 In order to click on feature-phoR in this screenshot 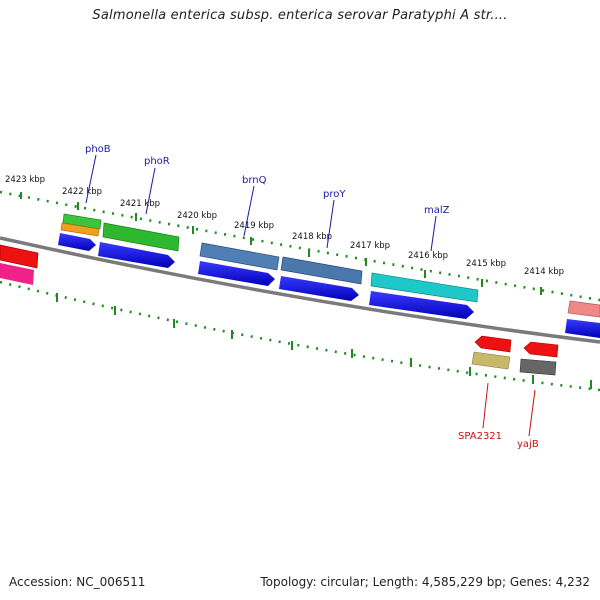, I will do `click(141, 237)`.